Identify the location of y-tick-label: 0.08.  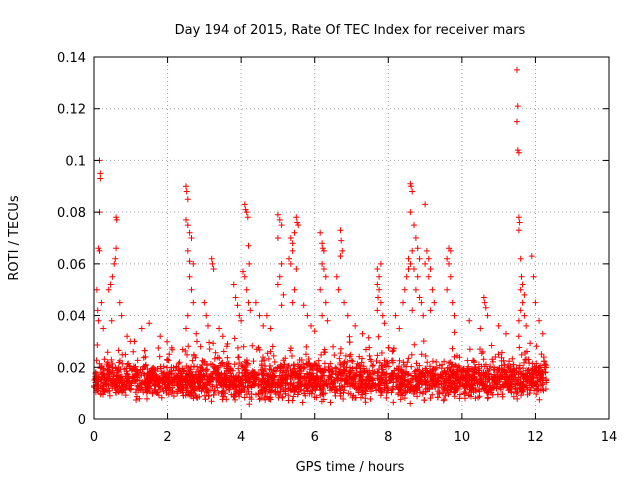
(71, 213).